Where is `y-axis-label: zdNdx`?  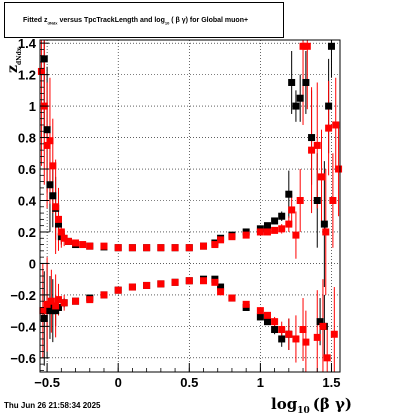 y-axis-label: zdNdx is located at coordinates (14, 60).